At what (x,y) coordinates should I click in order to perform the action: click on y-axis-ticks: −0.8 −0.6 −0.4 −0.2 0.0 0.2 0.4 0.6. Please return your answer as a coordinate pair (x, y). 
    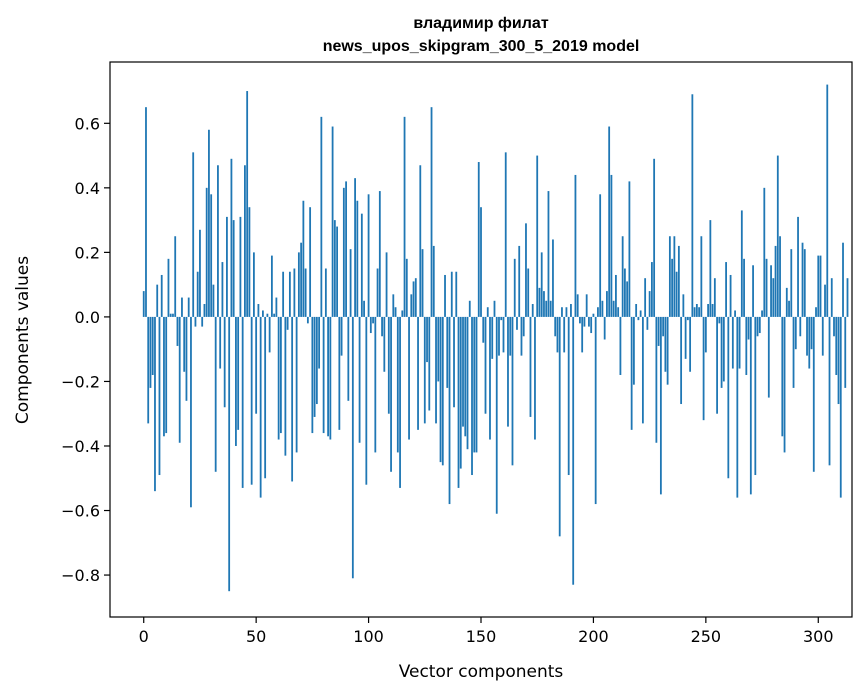
    Looking at the image, I should click on (85, 349).